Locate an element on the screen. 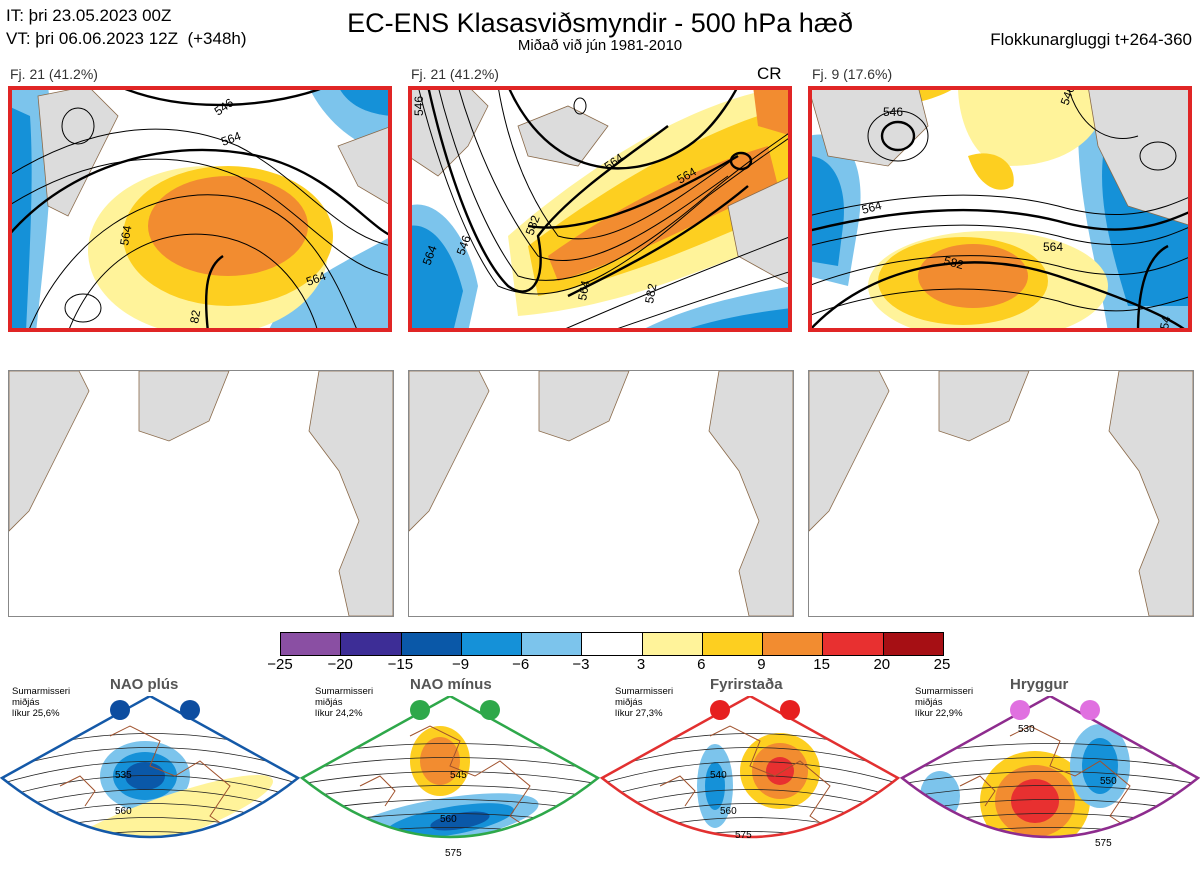  regime-info: Sumarmisseri miðjás líkur 24,2% is located at coordinates (344, 702).